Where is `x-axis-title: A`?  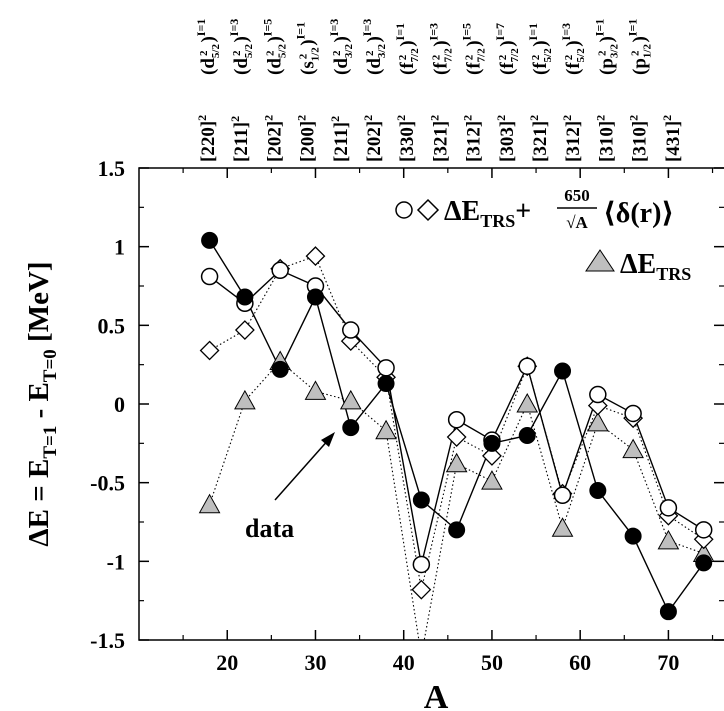
x-axis-title: A is located at coordinates (436, 695).